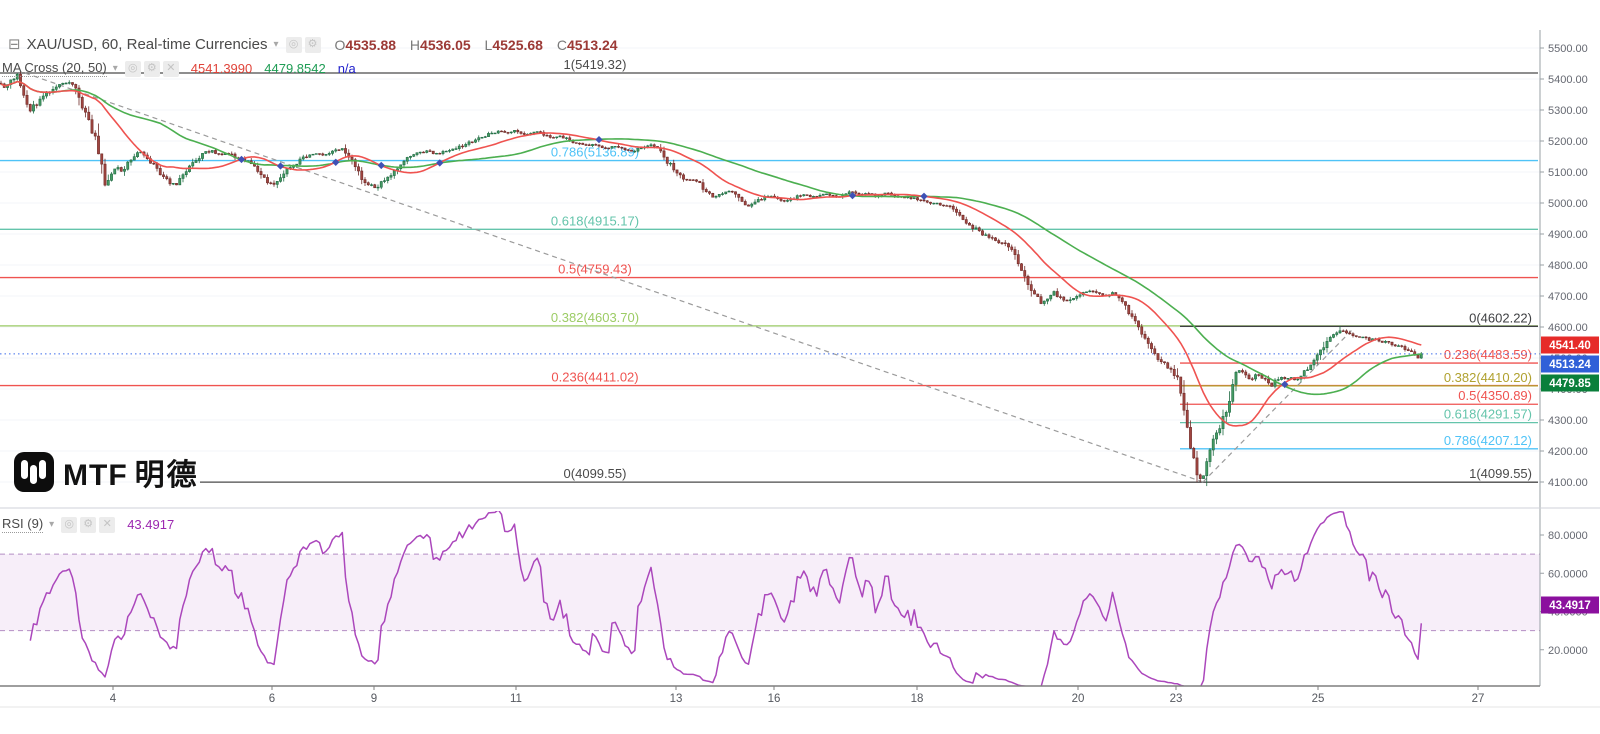  Describe the element at coordinates (221, 68) in the screenshot. I see `ma-fast-value: 4541.3990` at that location.